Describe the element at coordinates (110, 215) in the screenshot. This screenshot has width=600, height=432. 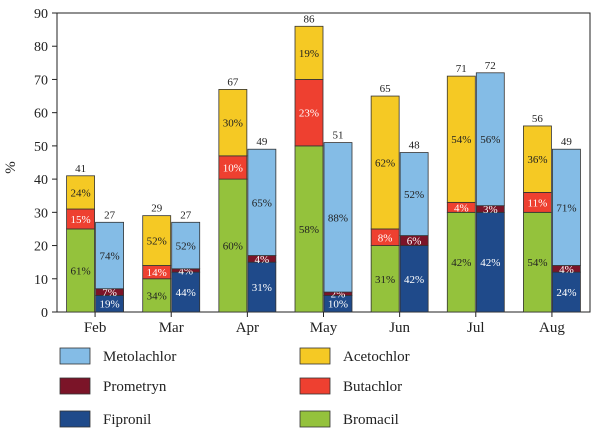
I see `bar-total-label: 27` at that location.